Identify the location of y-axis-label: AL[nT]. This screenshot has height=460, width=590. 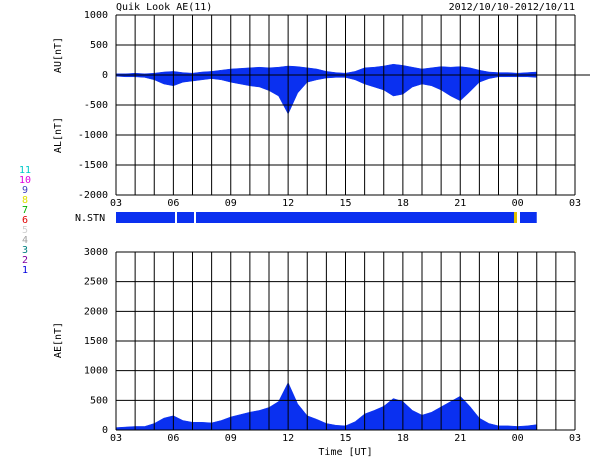
(58, 135).